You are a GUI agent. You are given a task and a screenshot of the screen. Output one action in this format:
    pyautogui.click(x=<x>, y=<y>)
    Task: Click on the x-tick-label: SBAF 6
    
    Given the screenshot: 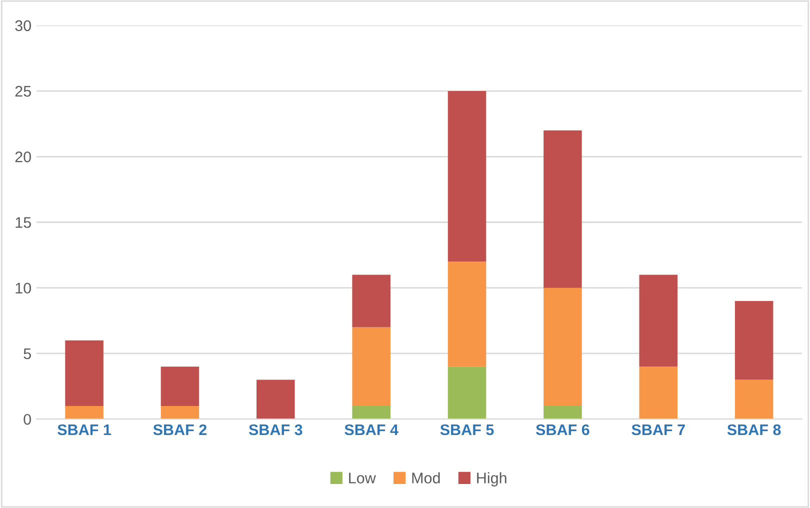 What is the action you would take?
    pyautogui.click(x=563, y=430)
    